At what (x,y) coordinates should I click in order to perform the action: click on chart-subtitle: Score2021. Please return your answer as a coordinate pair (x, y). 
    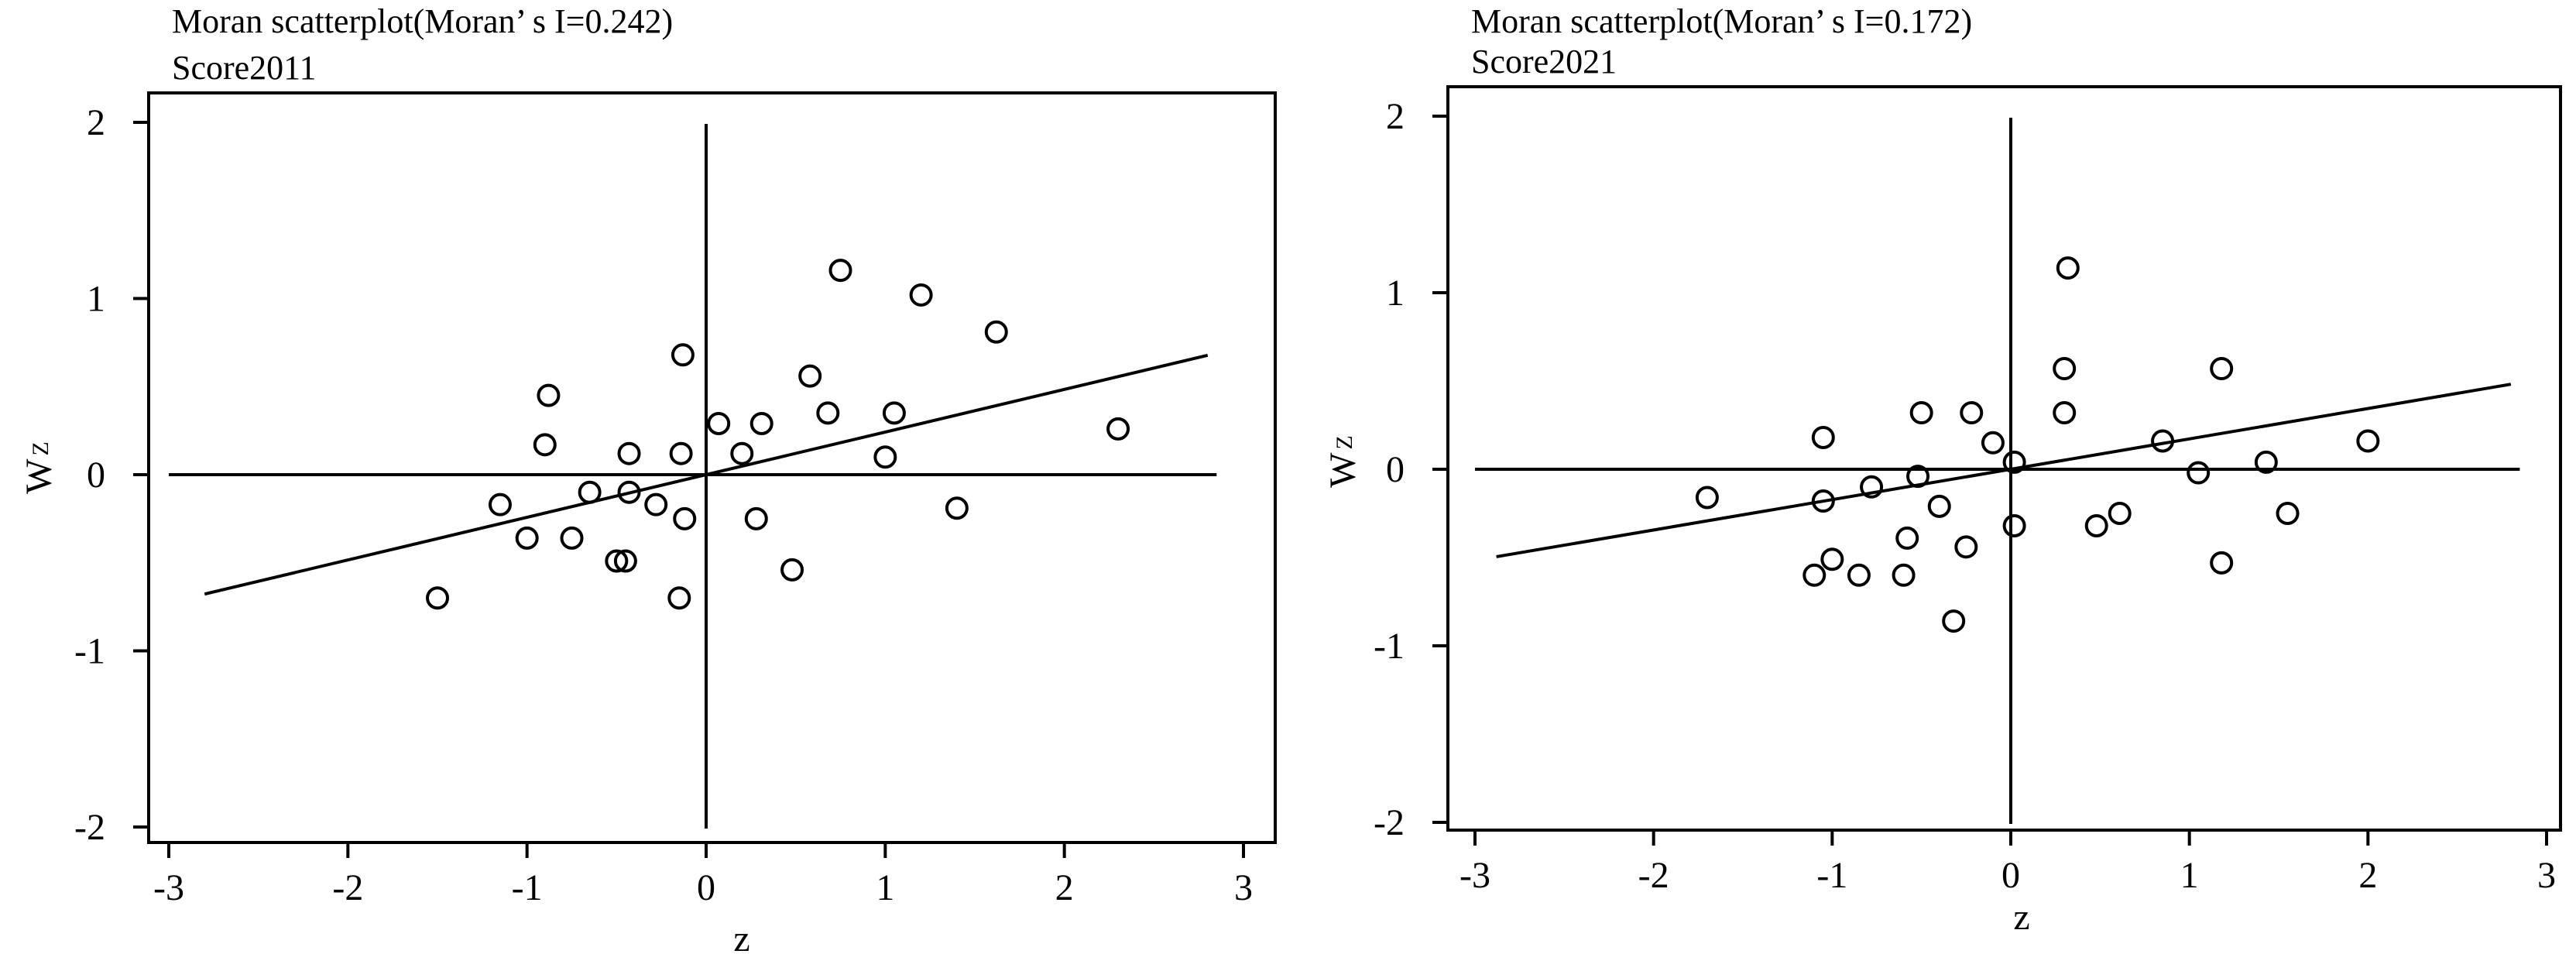
    Looking at the image, I should click on (1544, 62).